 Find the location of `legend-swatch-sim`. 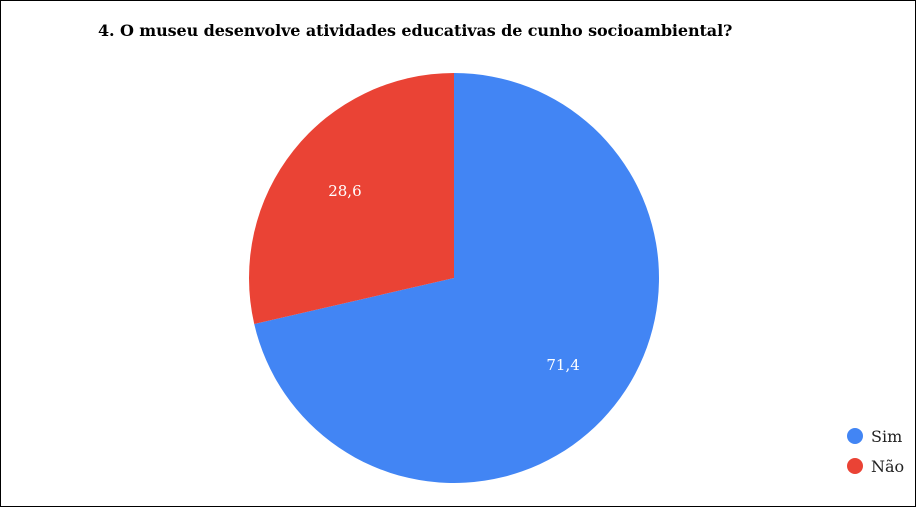

legend-swatch-sim is located at coordinates (855, 436).